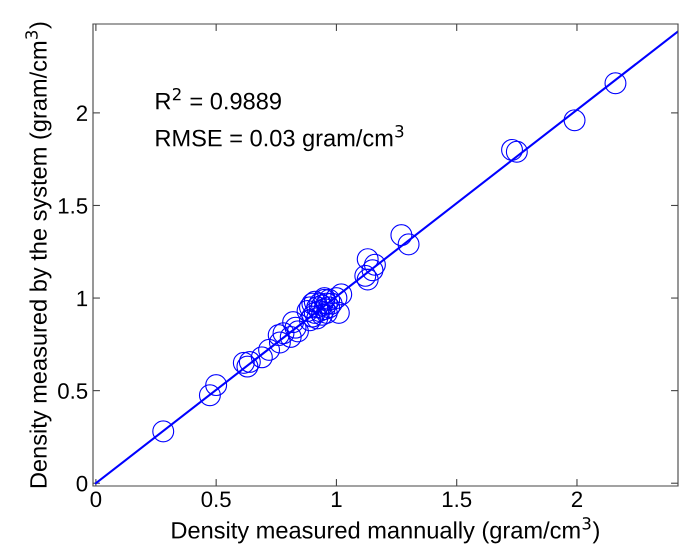 This screenshot has height=560, width=679. What do you see at coordinates (73, 206) in the screenshot?
I see `y-tick-label: 1.5` at bounding box center [73, 206].